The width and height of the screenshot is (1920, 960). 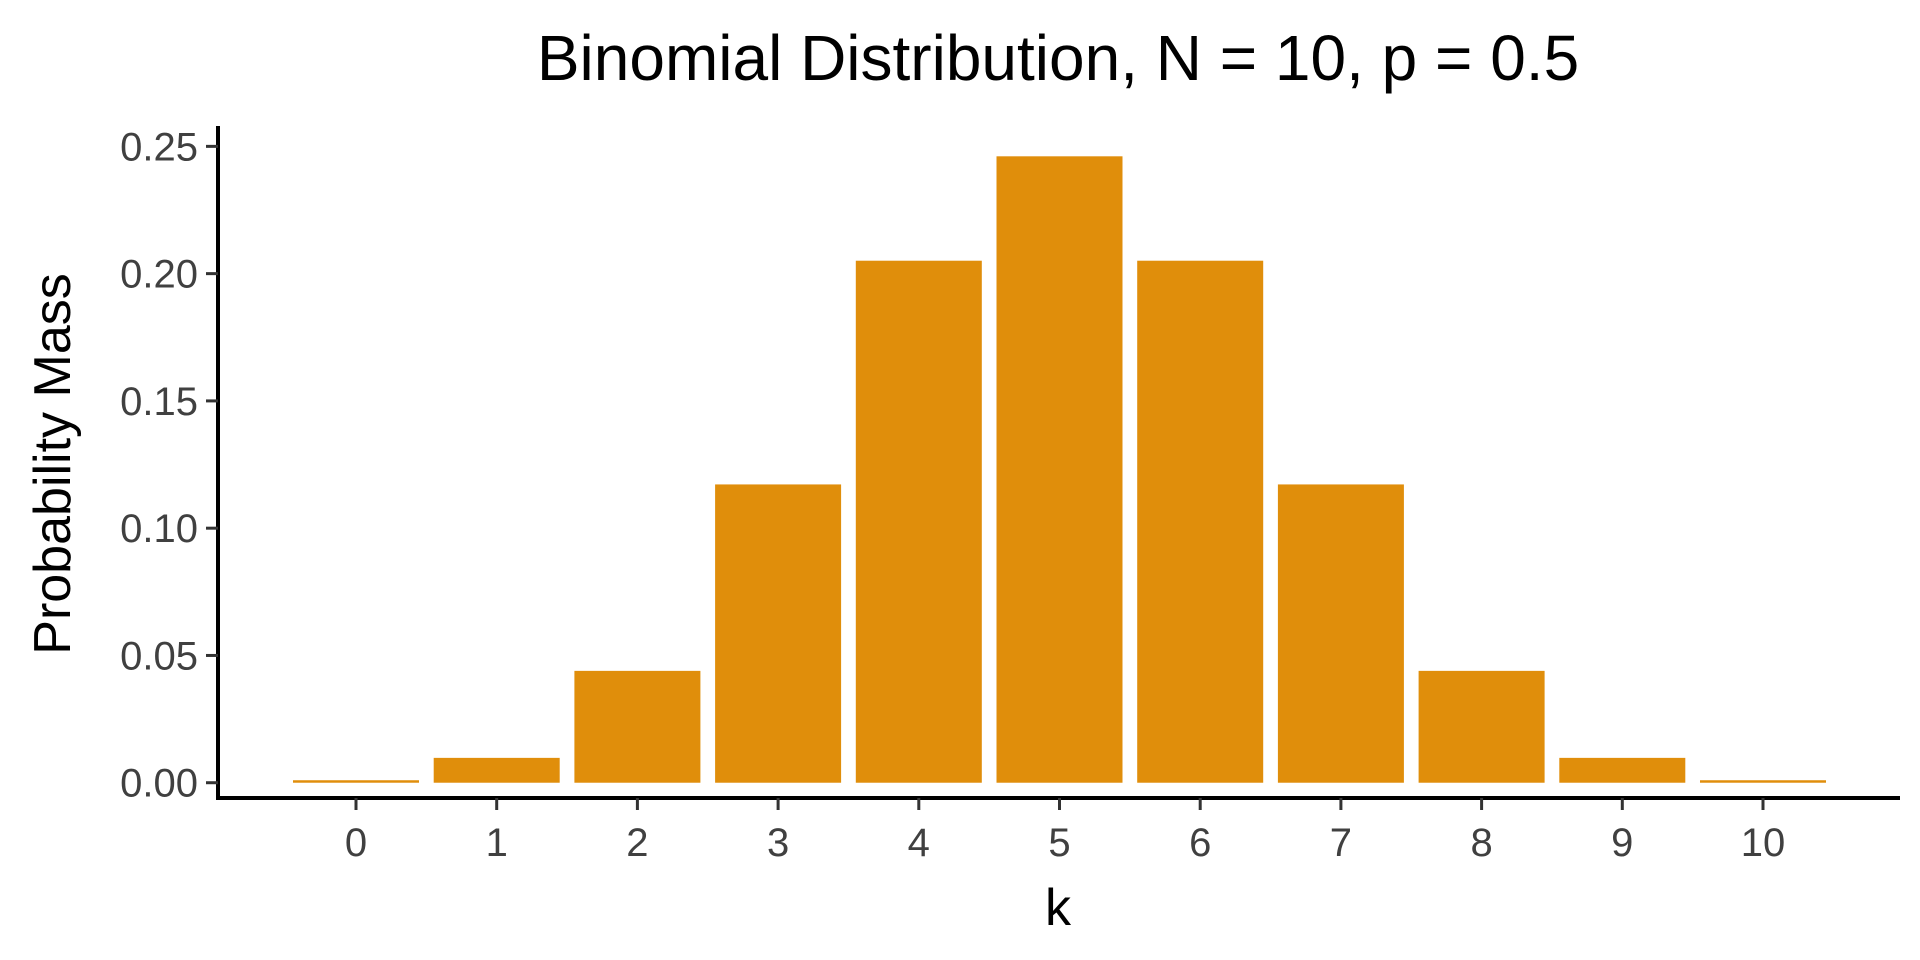 I want to click on y-tick-label: 0.00, so click(x=159, y=784).